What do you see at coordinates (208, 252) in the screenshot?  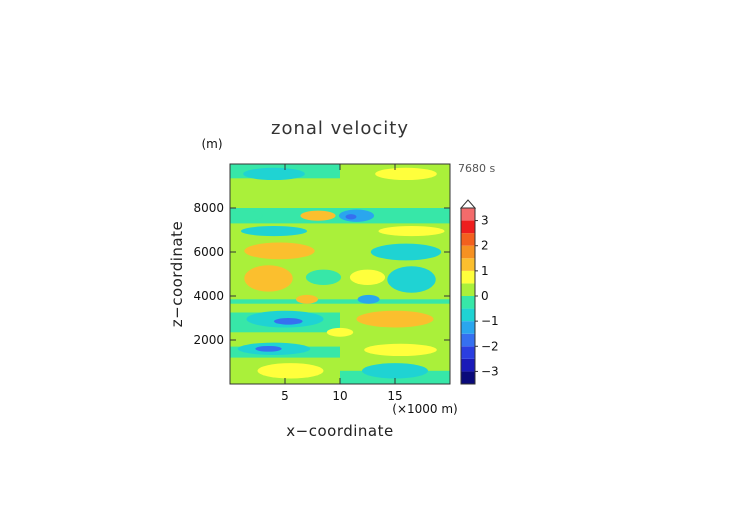 I see `y-tick-label: 6000` at bounding box center [208, 252].